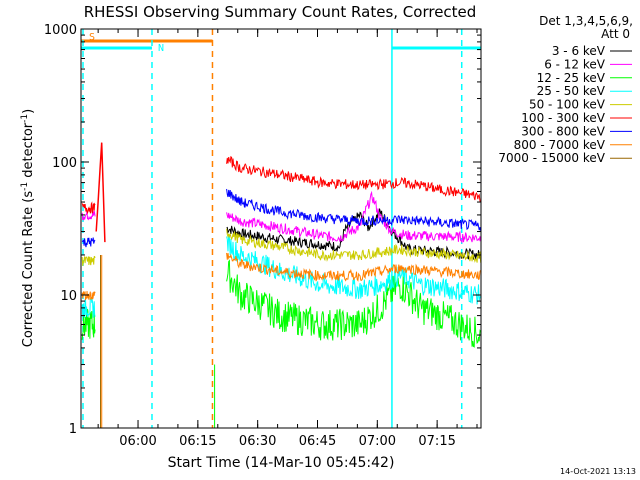 Image resolution: width=640 pixels, height=480 pixels. What do you see at coordinates (281, 463) in the screenshot?
I see `x-axis-label: Start Time (14-Mar-10 05:45:42)` at bounding box center [281, 463].